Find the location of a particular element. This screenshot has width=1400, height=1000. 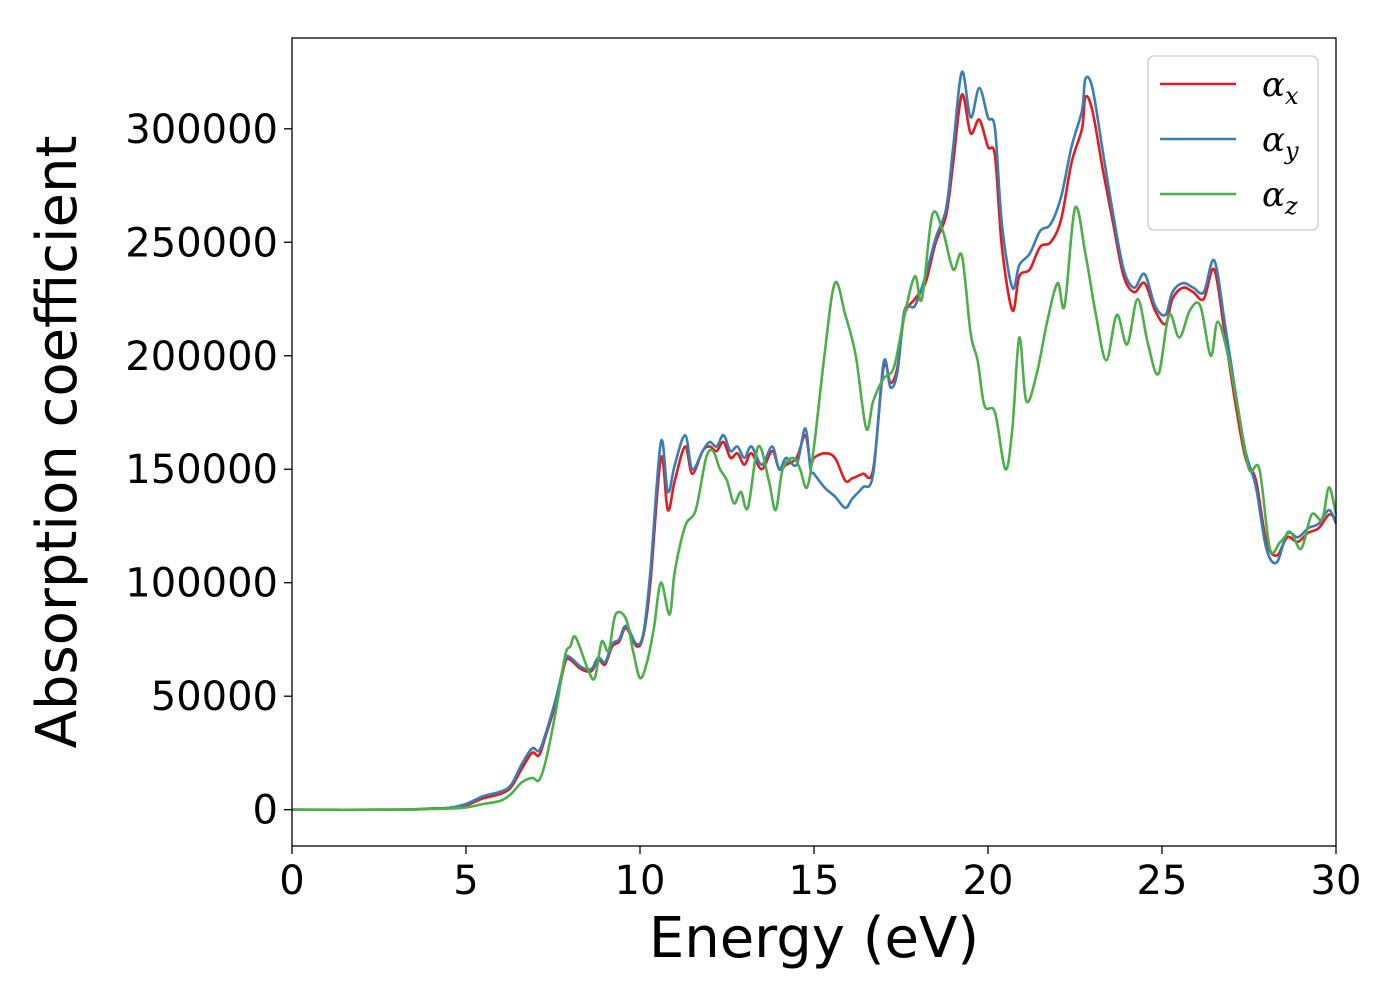

y-tick-label: 150000 is located at coordinates (201, 470).